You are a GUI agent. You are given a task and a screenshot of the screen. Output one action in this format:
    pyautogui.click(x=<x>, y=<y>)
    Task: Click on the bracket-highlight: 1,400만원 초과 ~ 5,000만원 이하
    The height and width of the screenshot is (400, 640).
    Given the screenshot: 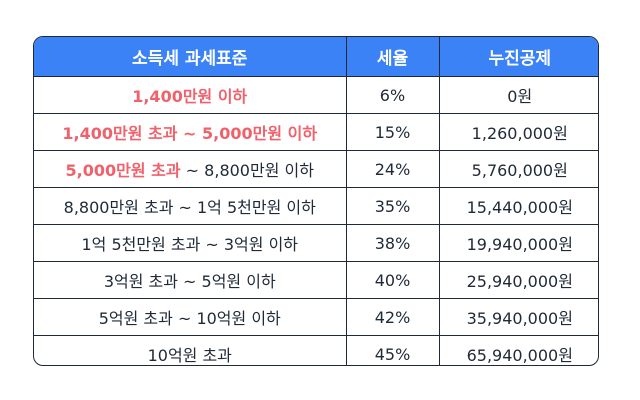 What is the action you would take?
    pyautogui.click(x=190, y=133)
    